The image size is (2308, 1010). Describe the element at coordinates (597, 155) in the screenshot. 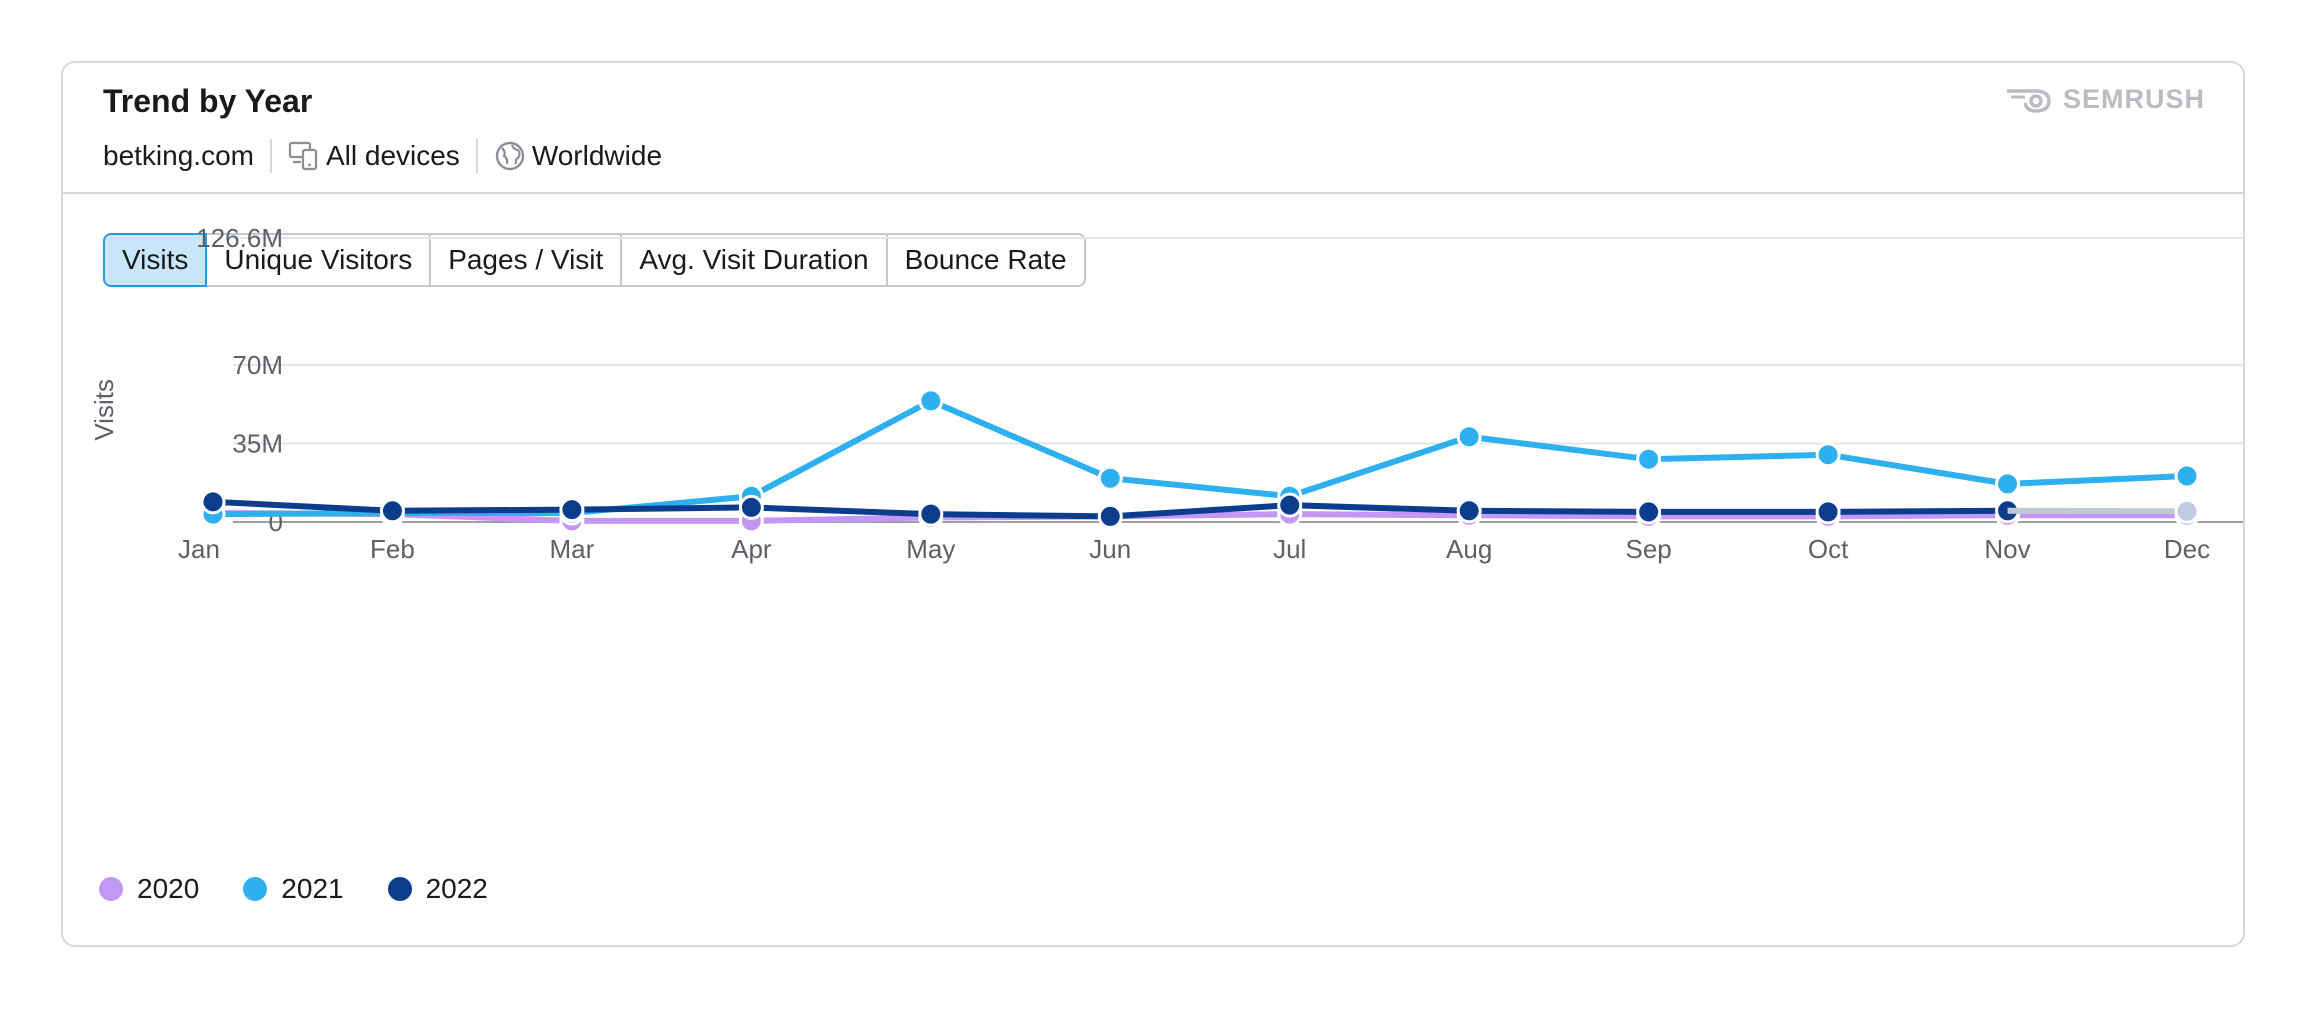

I see `region-label: Worldwide` at that location.